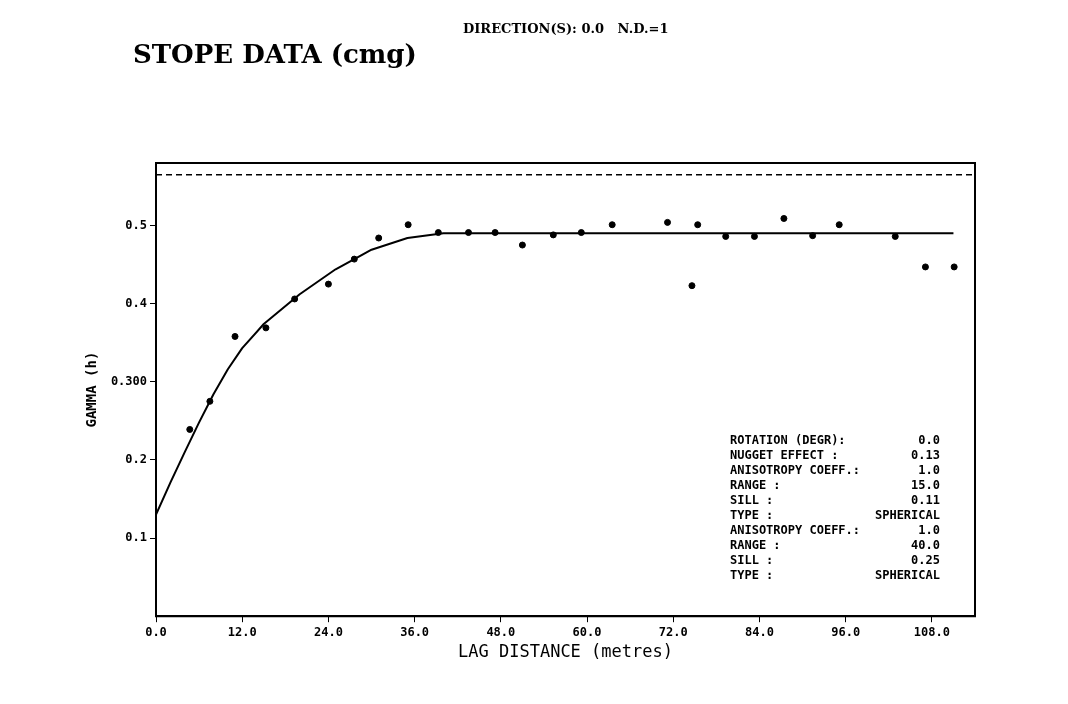 The image size is (1068, 704). Describe the element at coordinates (835, 500) in the screenshot. I see `text: SILL : 0.11` at that location.